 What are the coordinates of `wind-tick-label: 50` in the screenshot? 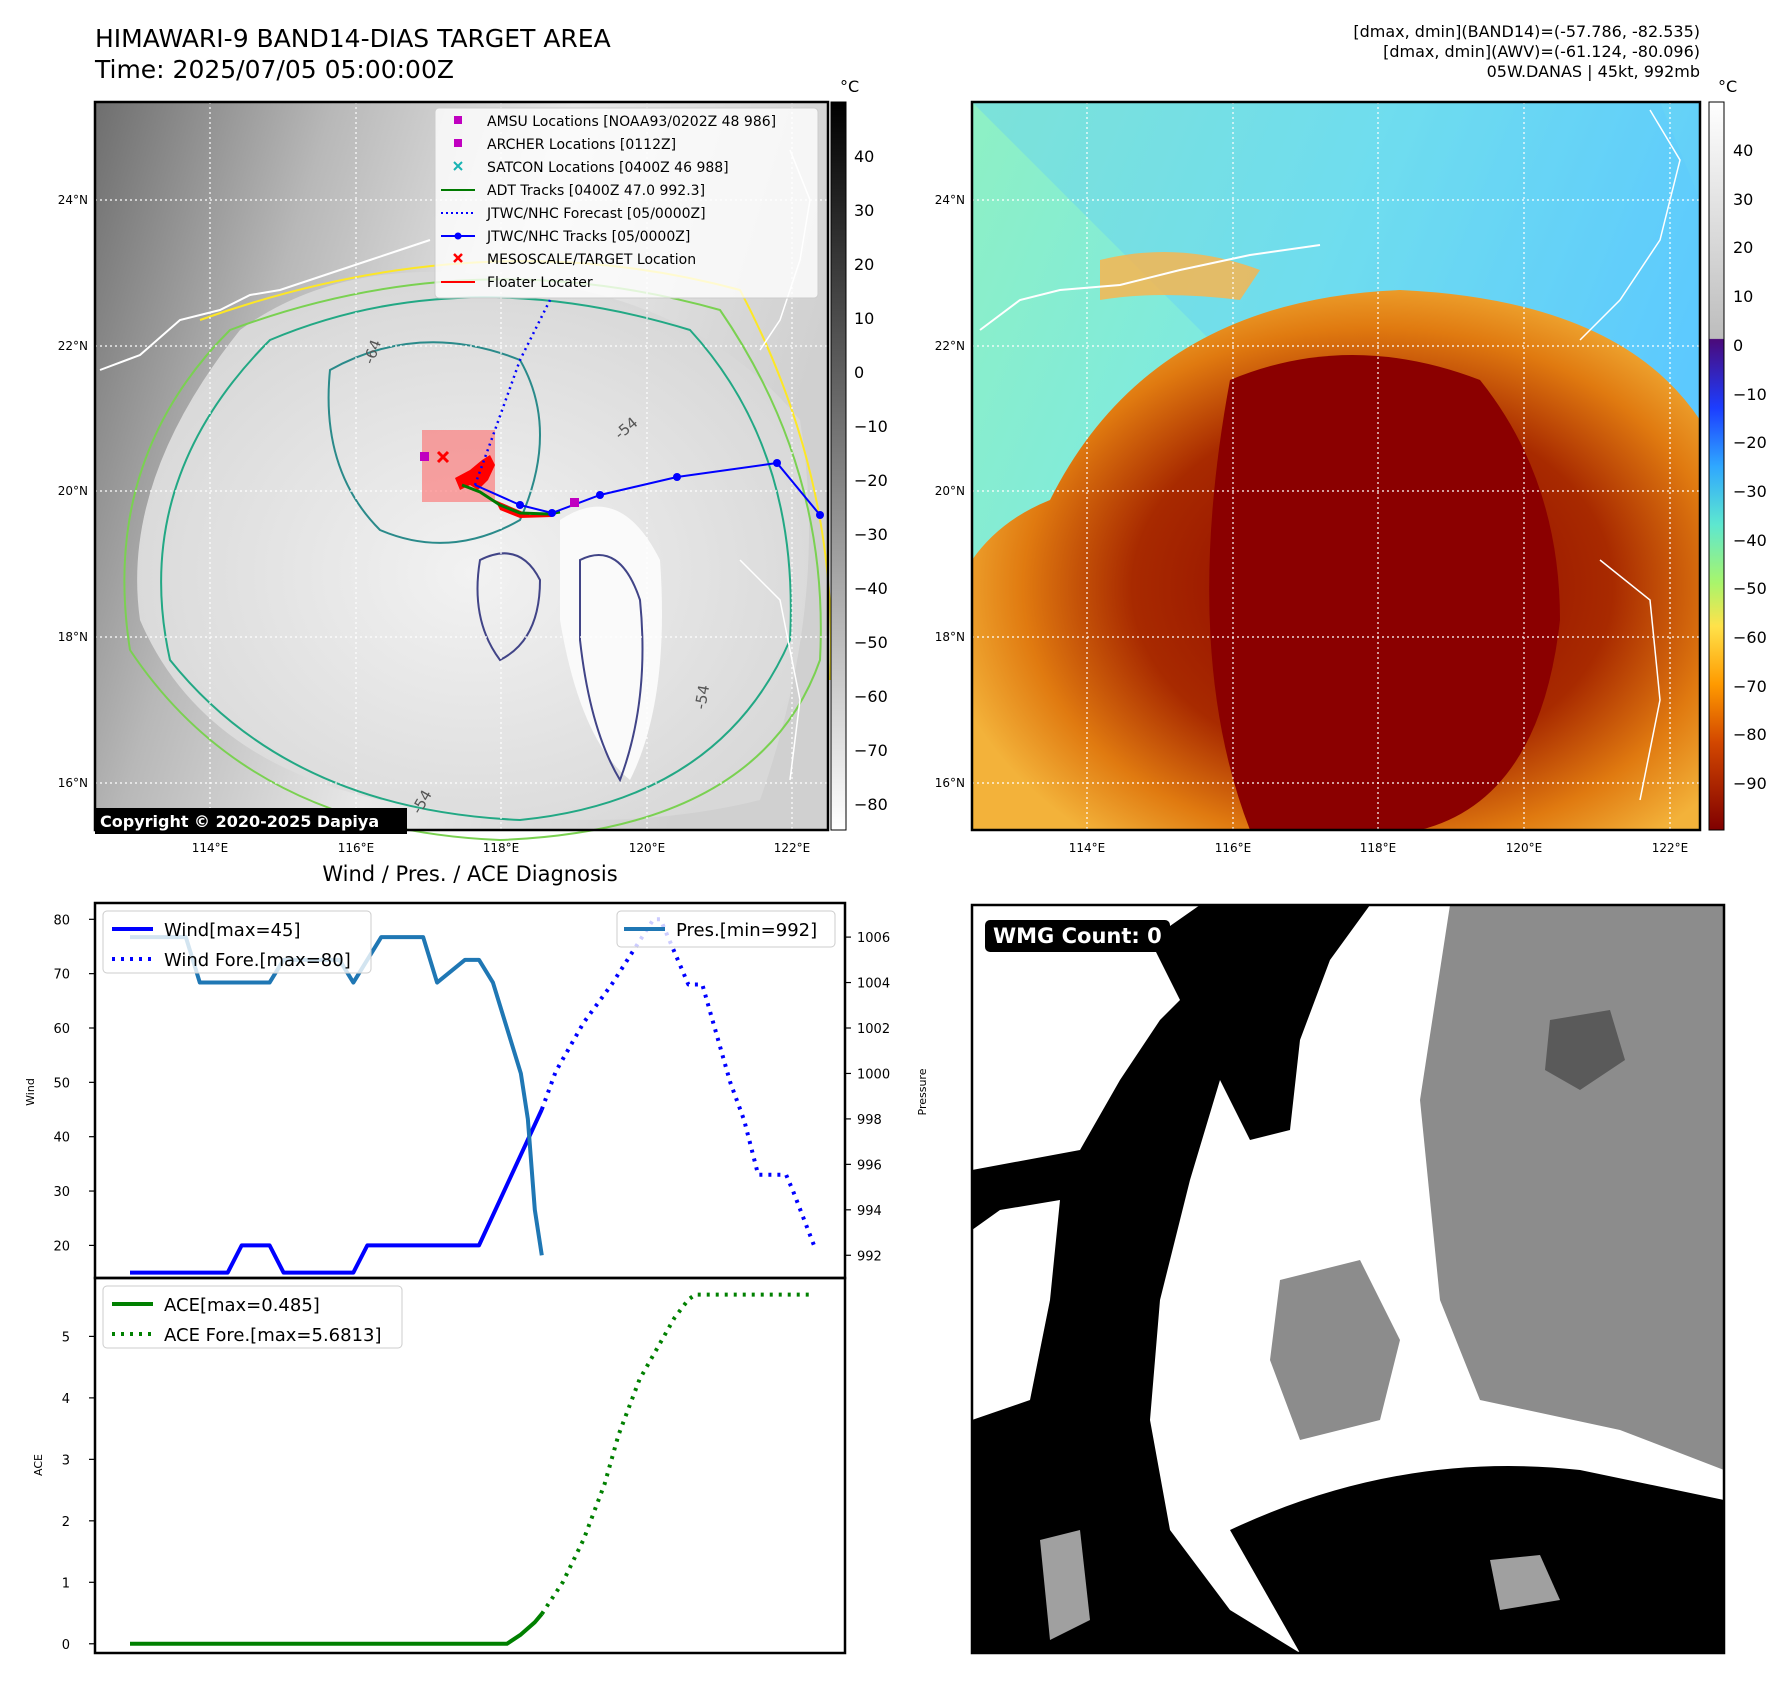 It's located at (61, 1083).